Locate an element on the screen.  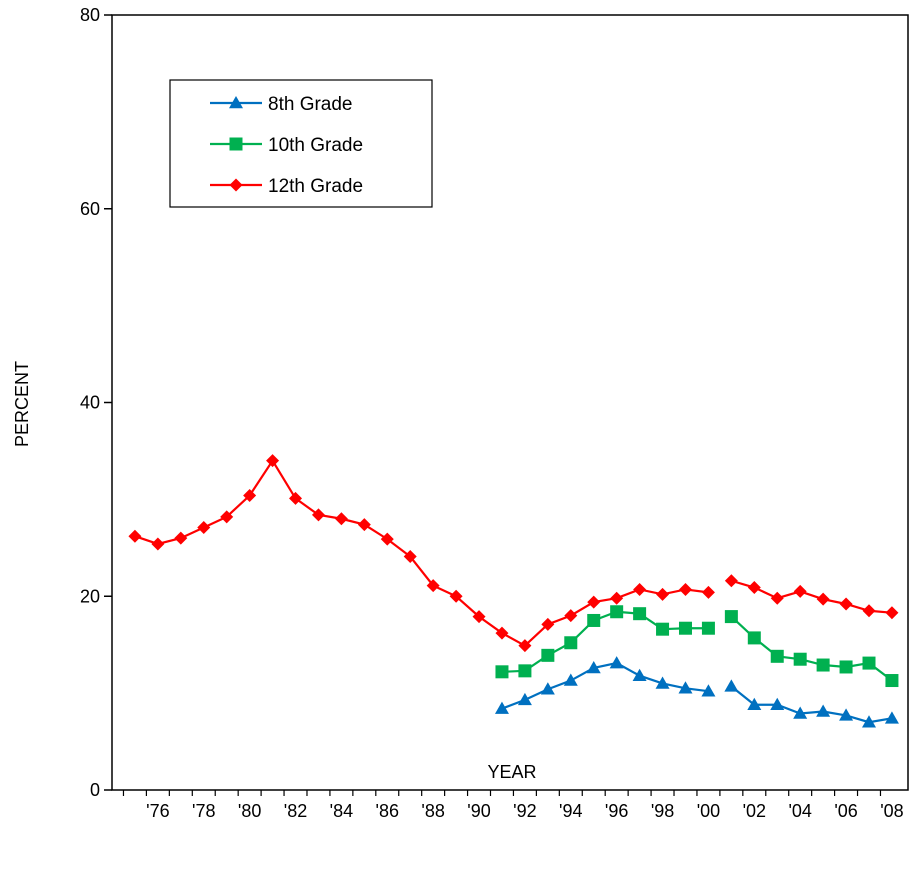
x-tick-label: '98 is located at coordinates (662, 811).